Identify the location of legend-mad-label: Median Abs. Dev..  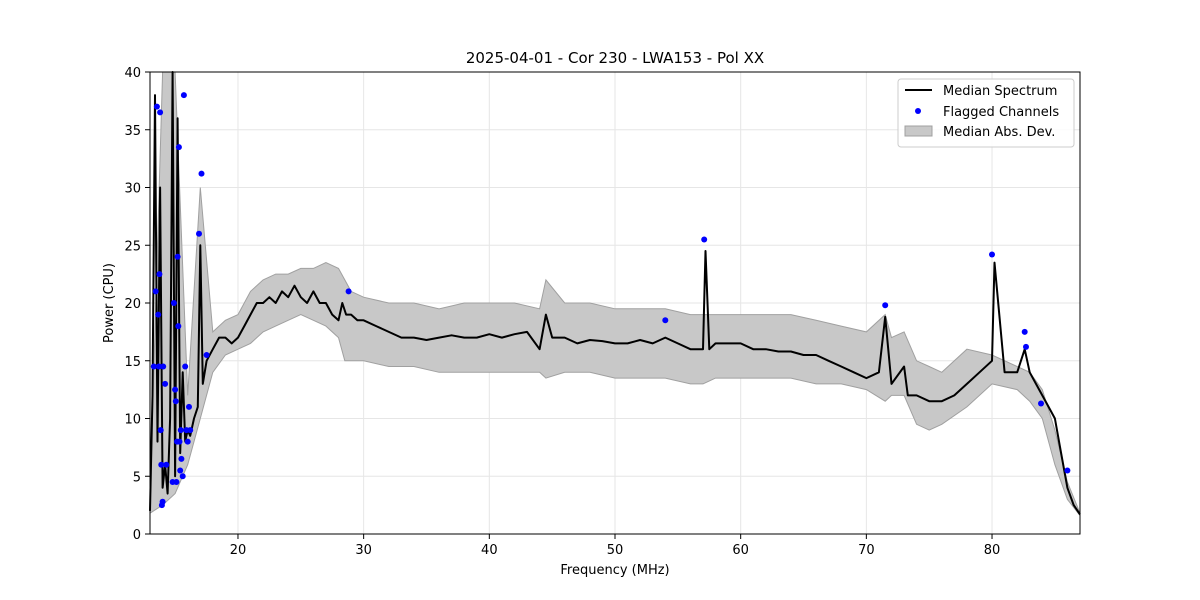
(999, 132).